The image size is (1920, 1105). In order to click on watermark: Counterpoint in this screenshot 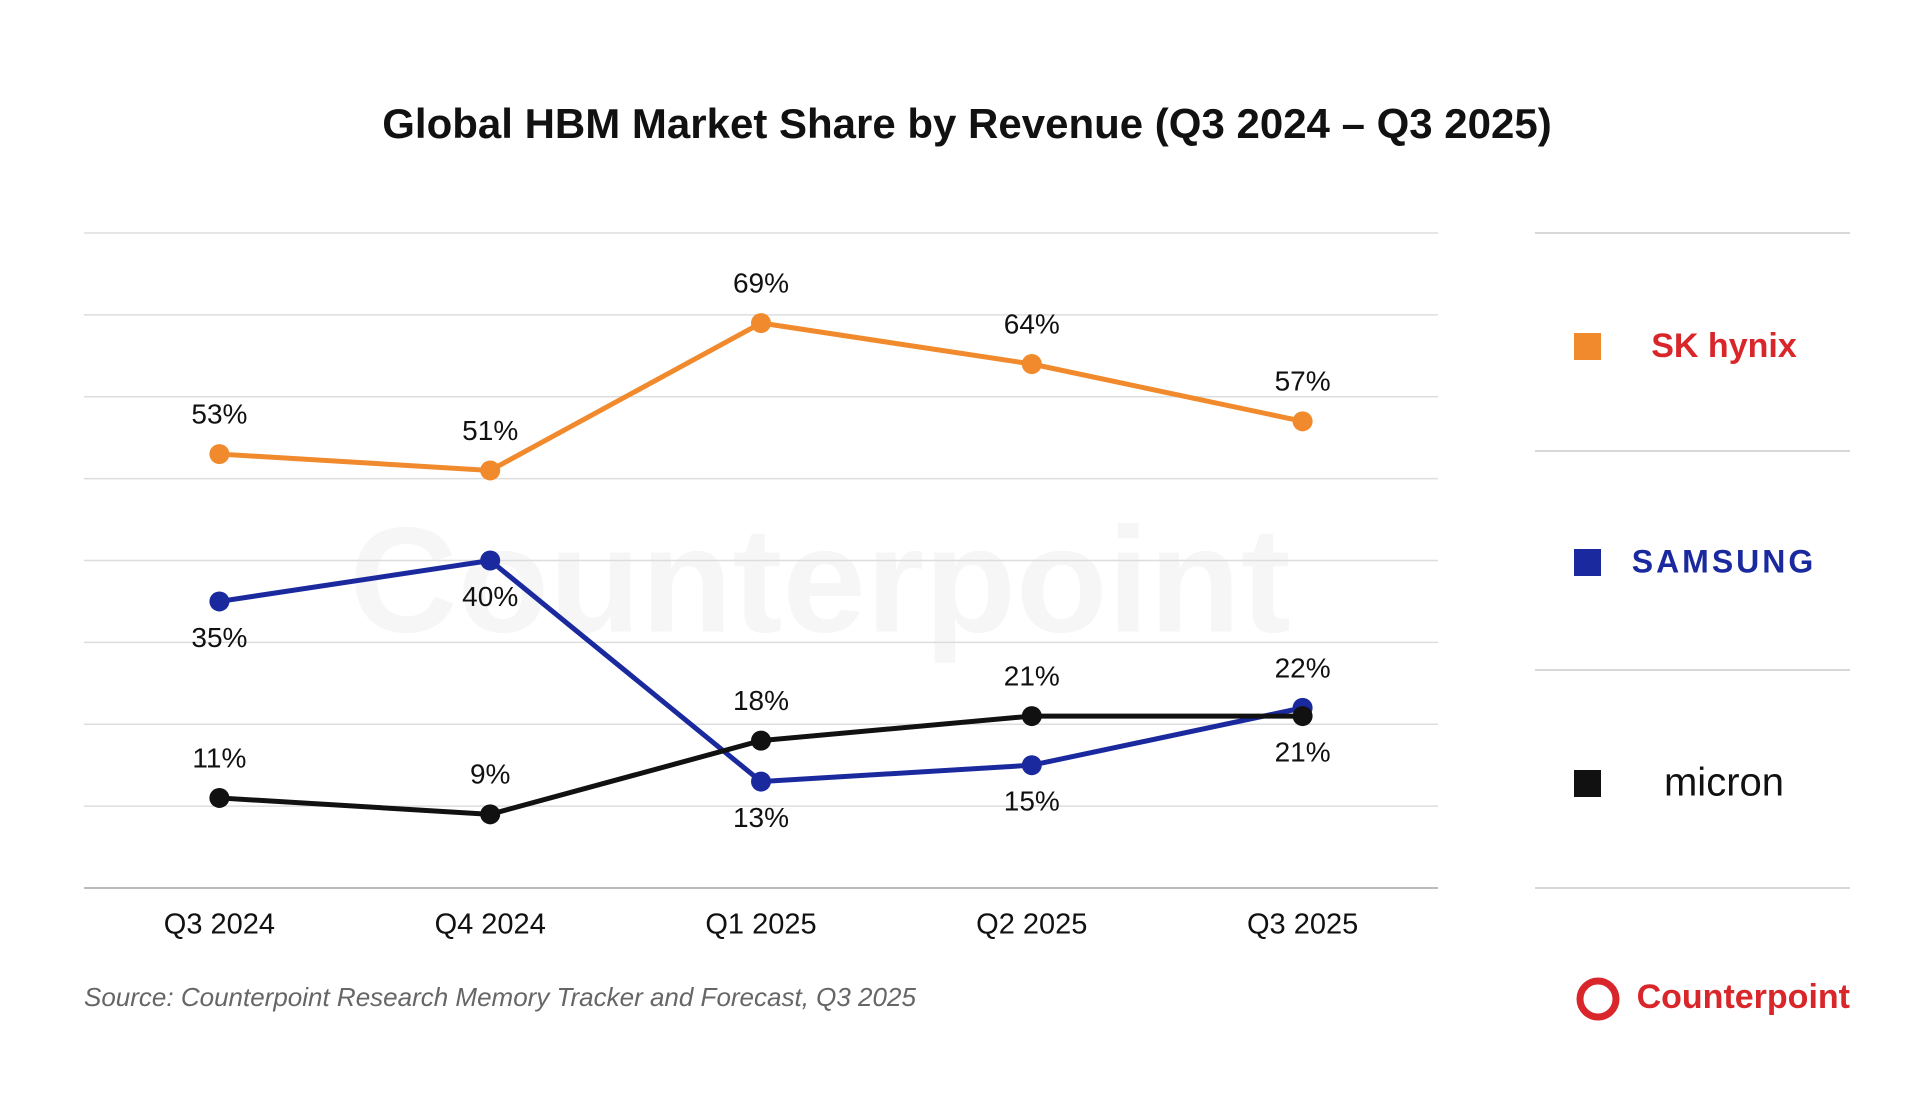, I will do `click(819, 580)`.